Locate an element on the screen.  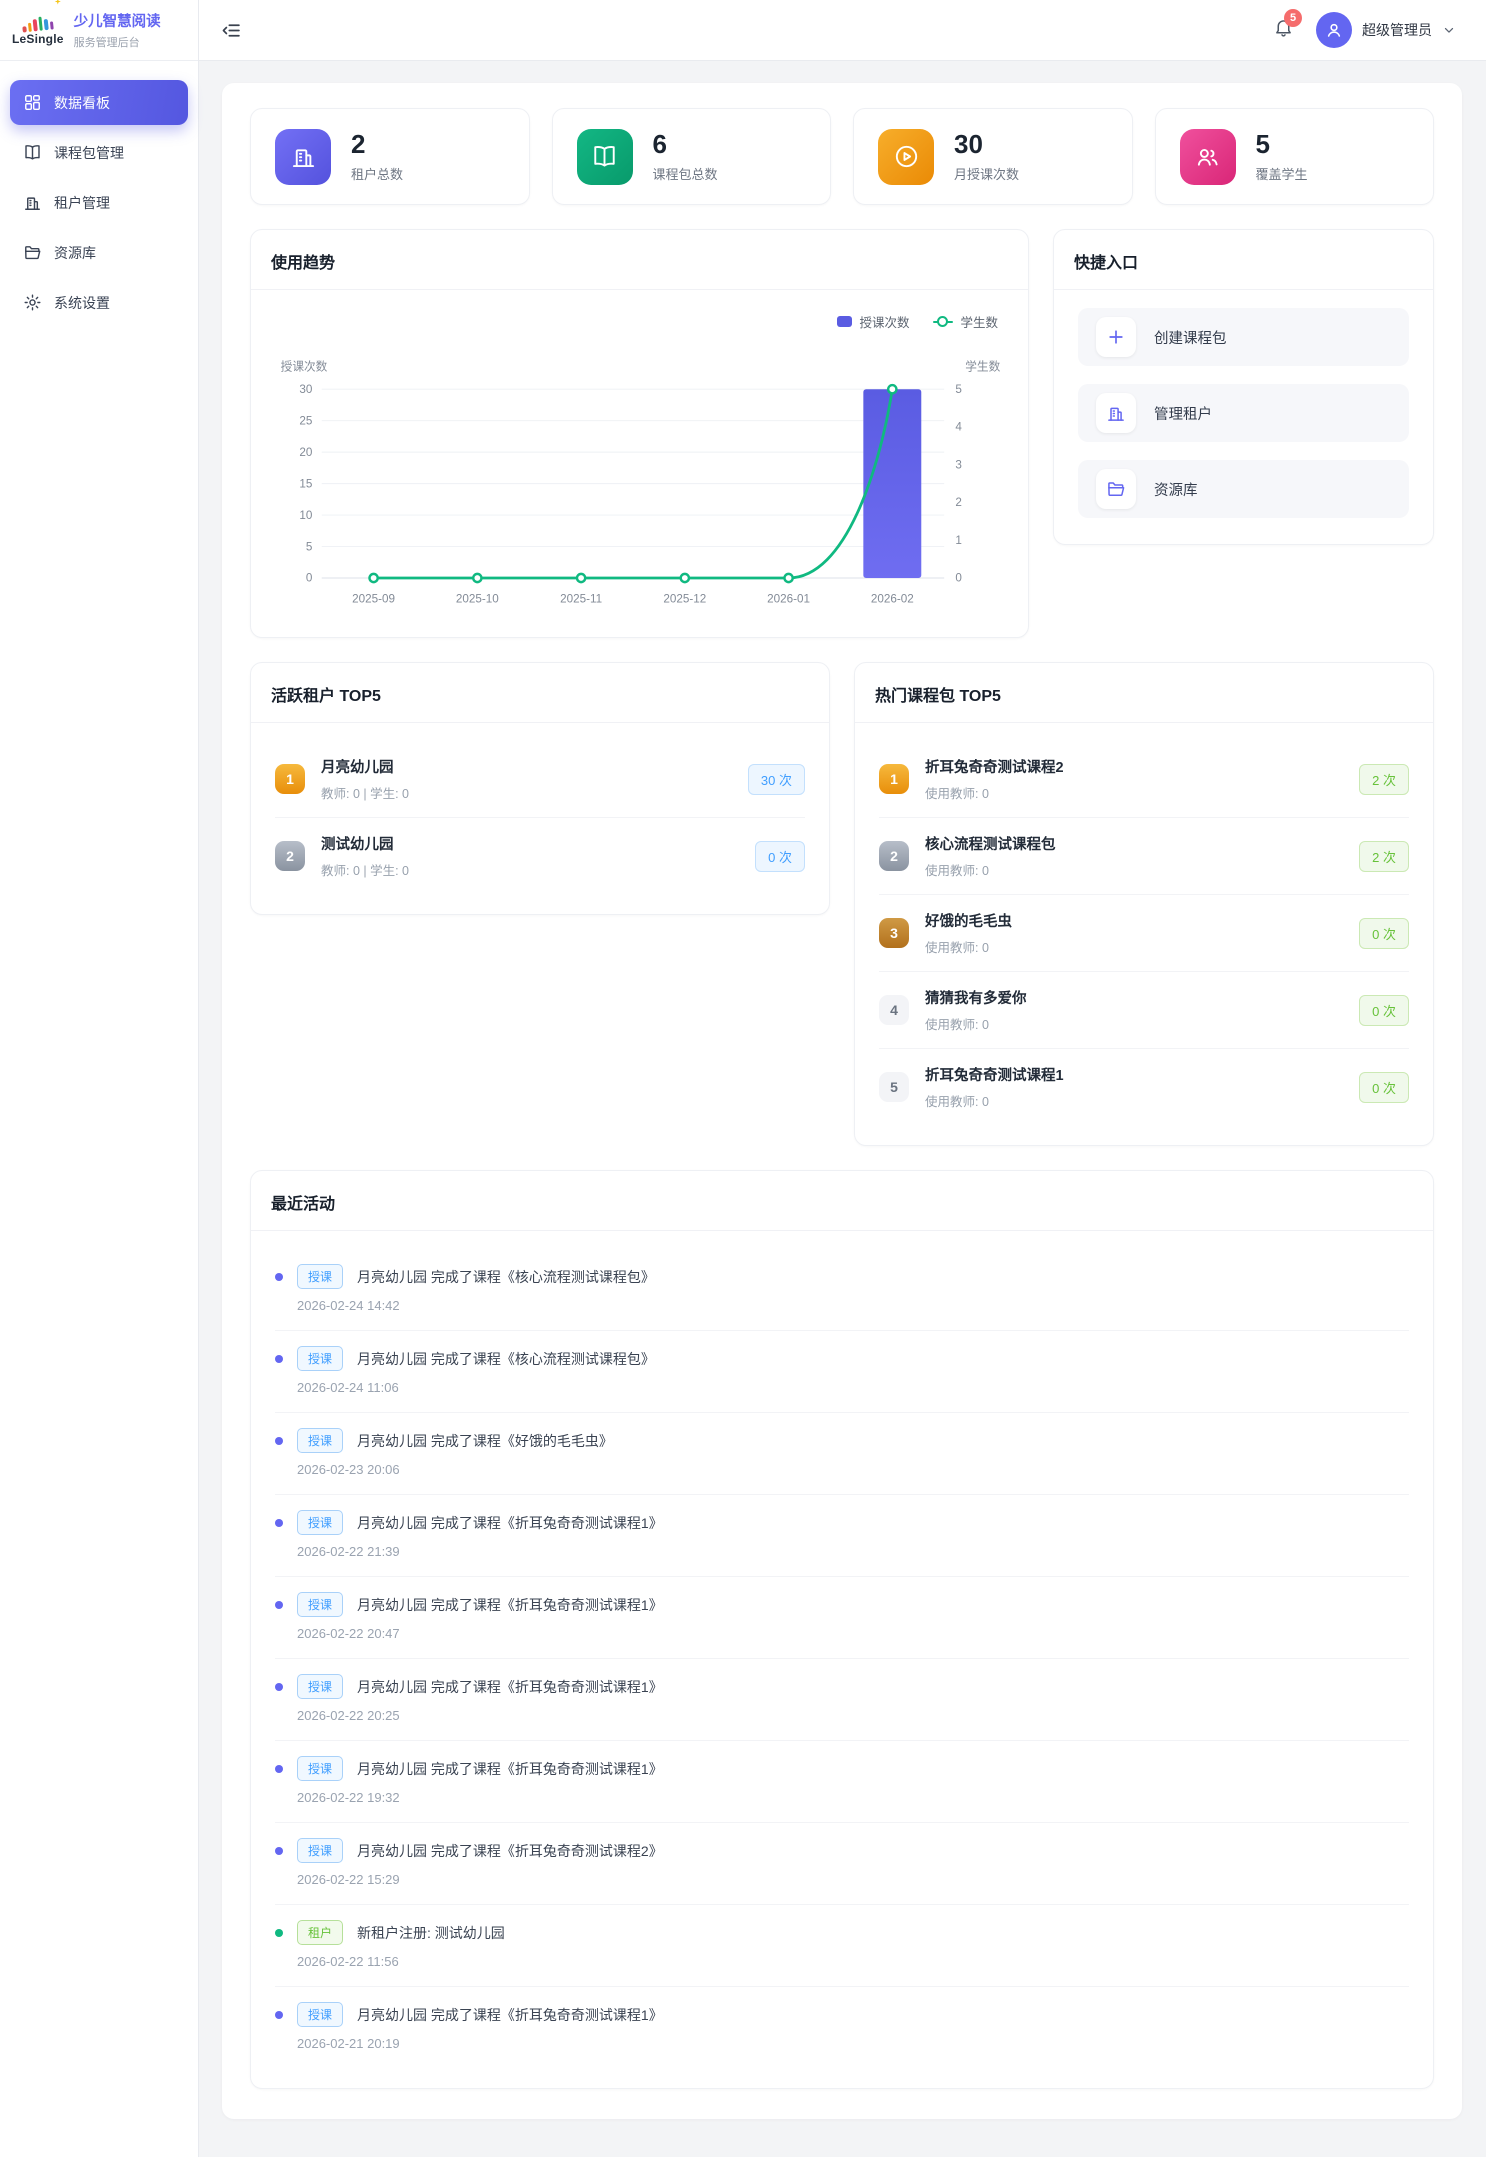
tenant-name: 测试幼儿园 is located at coordinates (357, 845).